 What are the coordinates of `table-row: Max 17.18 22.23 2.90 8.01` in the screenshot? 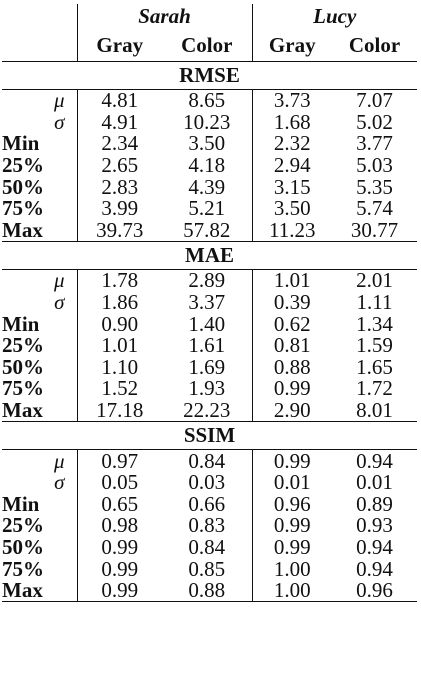 It's located at (209, 410).